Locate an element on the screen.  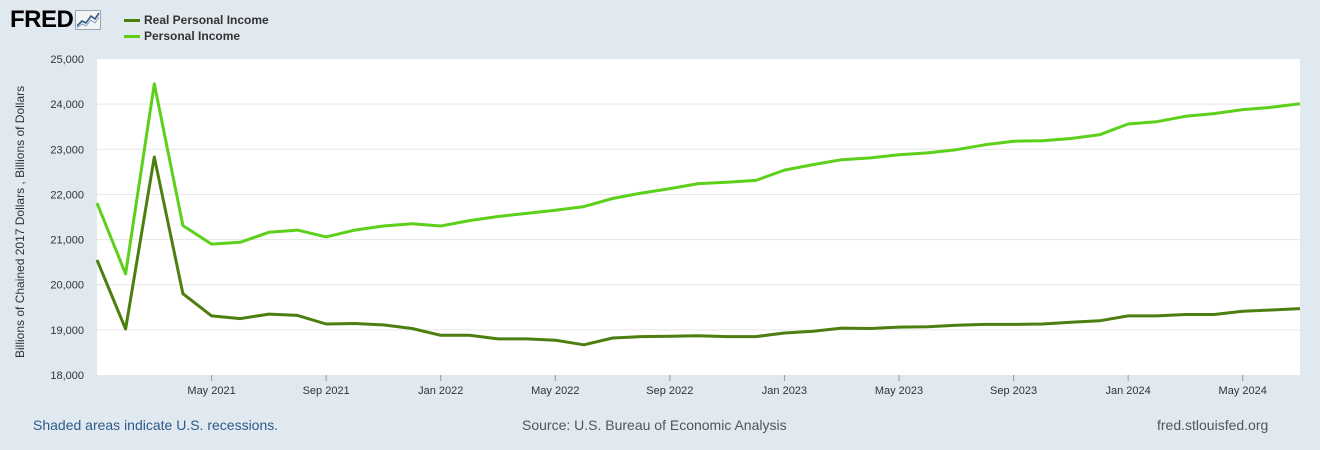
legend-item-personal-income: Personal Income is located at coordinates (196, 36).